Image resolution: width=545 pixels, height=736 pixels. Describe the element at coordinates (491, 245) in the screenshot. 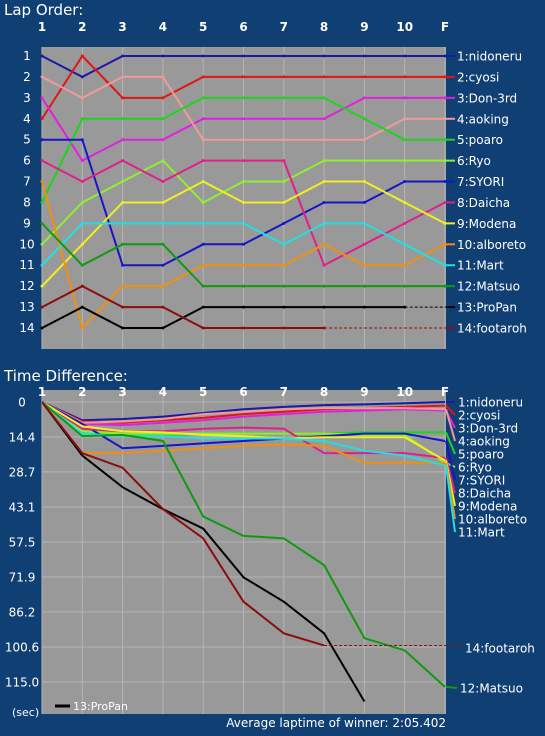

I see `lap-legend-label: 10:alboreto` at that location.